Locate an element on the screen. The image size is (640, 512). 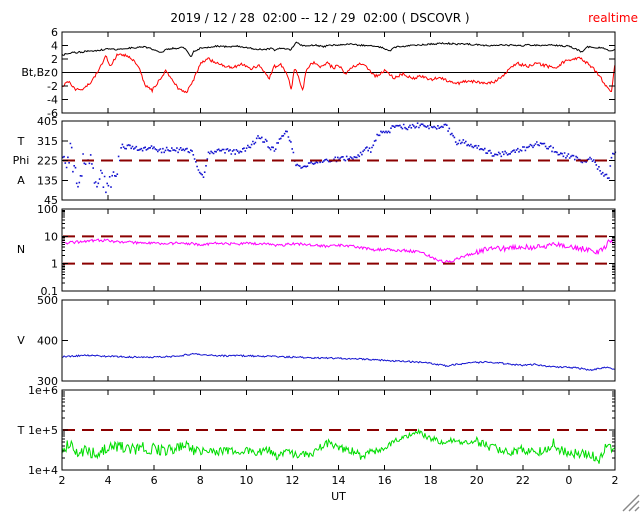
x-tick-label: 0 is located at coordinates (568, 480).